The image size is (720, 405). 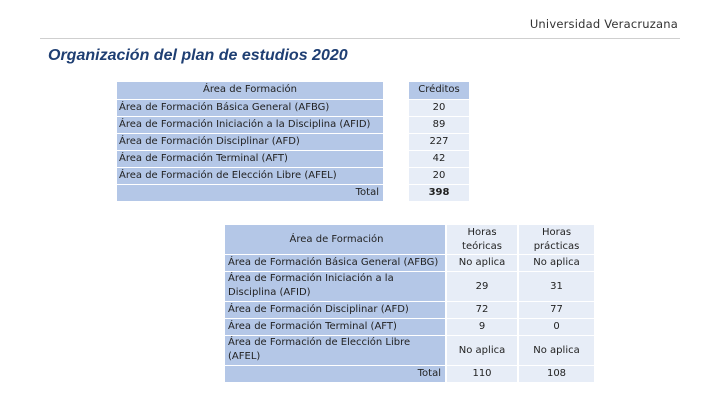 What do you see at coordinates (556, 310) in the screenshot?
I see `table-row-practice: 77` at bounding box center [556, 310].